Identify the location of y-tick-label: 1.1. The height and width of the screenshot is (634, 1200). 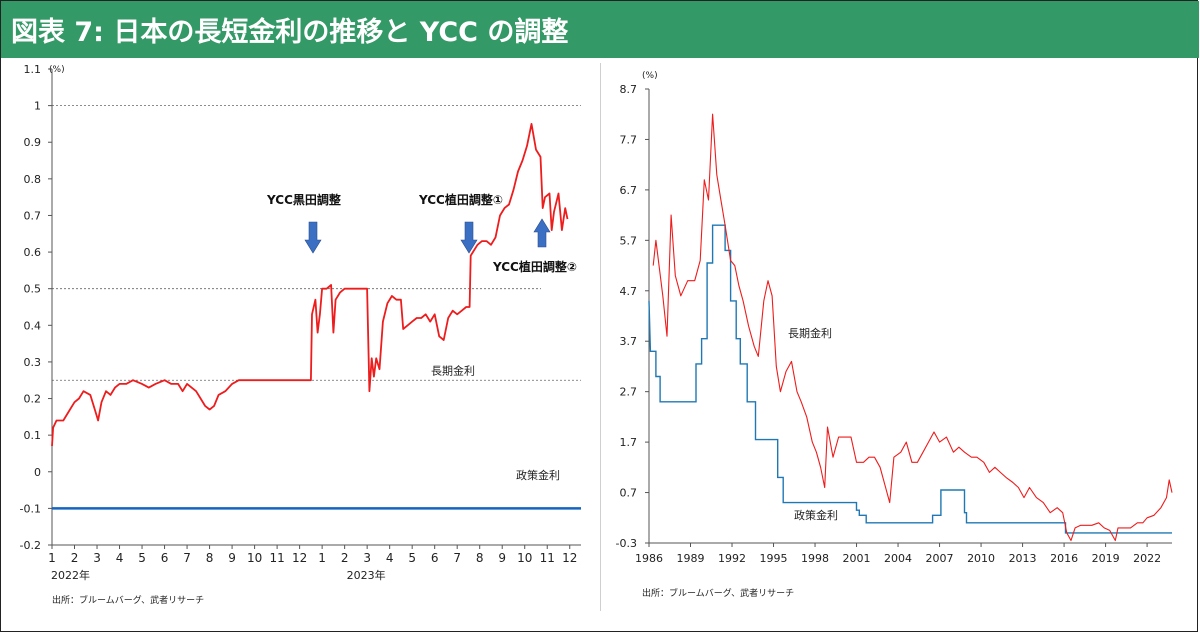
(33, 69).